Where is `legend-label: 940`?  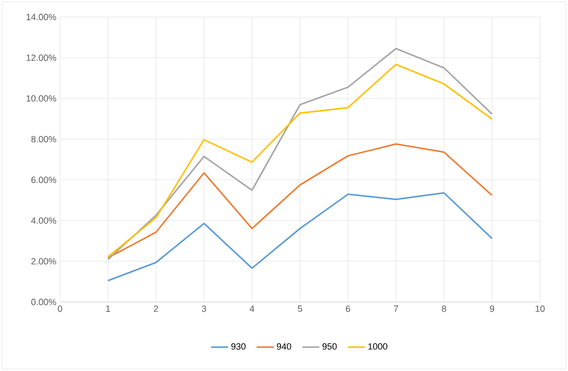
legend-label: 940 is located at coordinates (284, 346).